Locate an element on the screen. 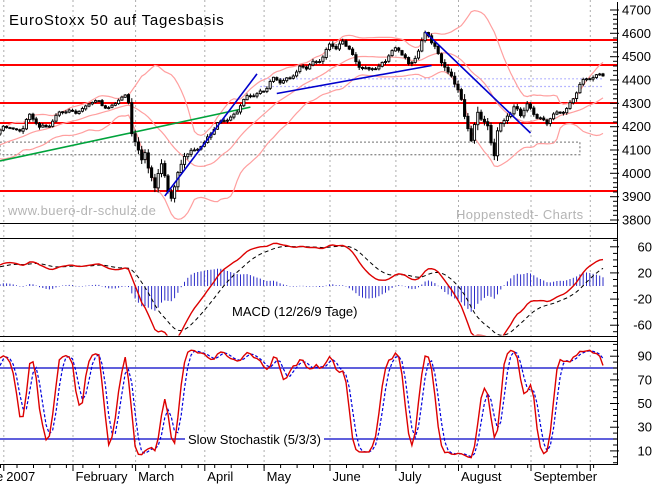 Image resolution: width=660 pixels, height=486 pixels. month-label: April is located at coordinates (220, 476).